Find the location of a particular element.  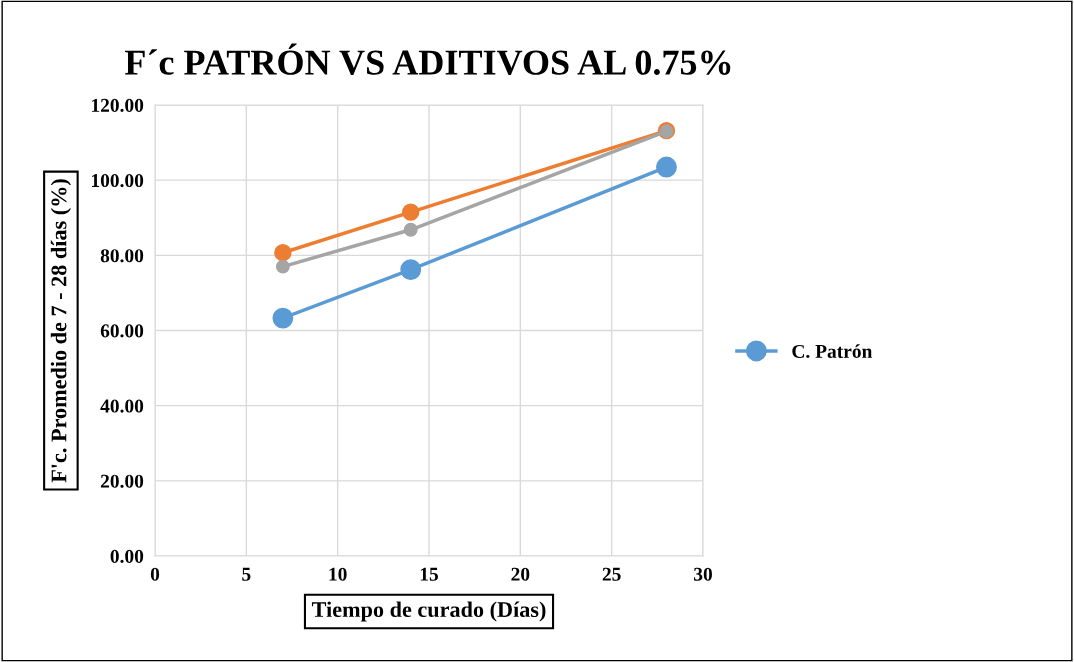

x-tick-label: 10 is located at coordinates (338, 574).